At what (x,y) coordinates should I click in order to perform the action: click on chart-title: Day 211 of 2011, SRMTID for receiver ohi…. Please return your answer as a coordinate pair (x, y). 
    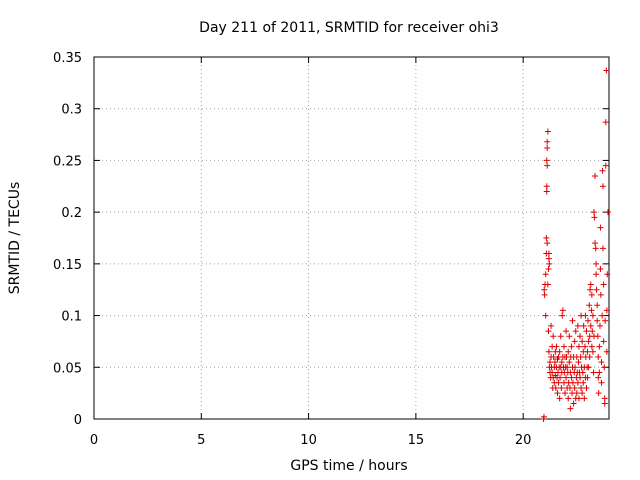
    Looking at the image, I should click on (349, 28).